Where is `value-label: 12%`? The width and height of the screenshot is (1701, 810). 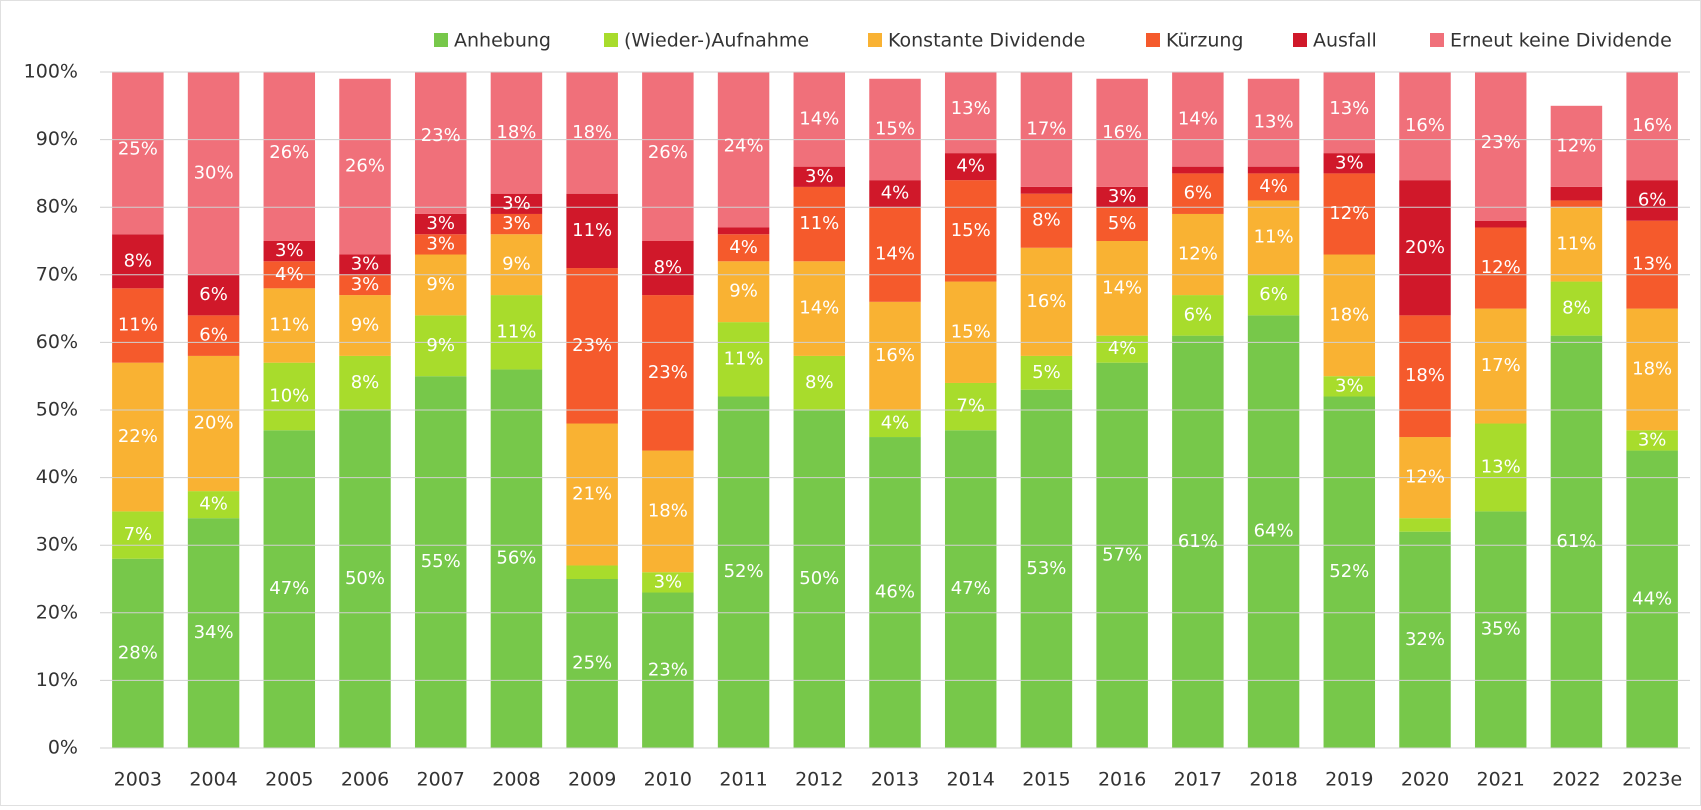 value-label: 12% is located at coordinates (1576, 145).